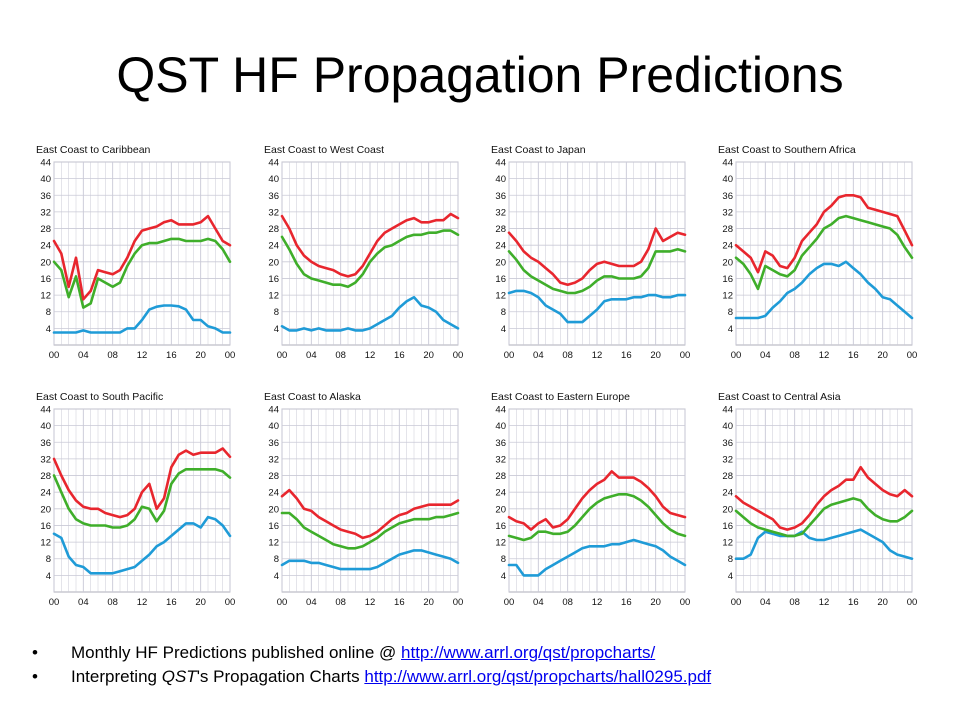 Image resolution: width=960 pixels, height=720 pixels. What do you see at coordinates (560, 397) in the screenshot?
I see `chart-title: East Coast to Eastern Europe` at bounding box center [560, 397].